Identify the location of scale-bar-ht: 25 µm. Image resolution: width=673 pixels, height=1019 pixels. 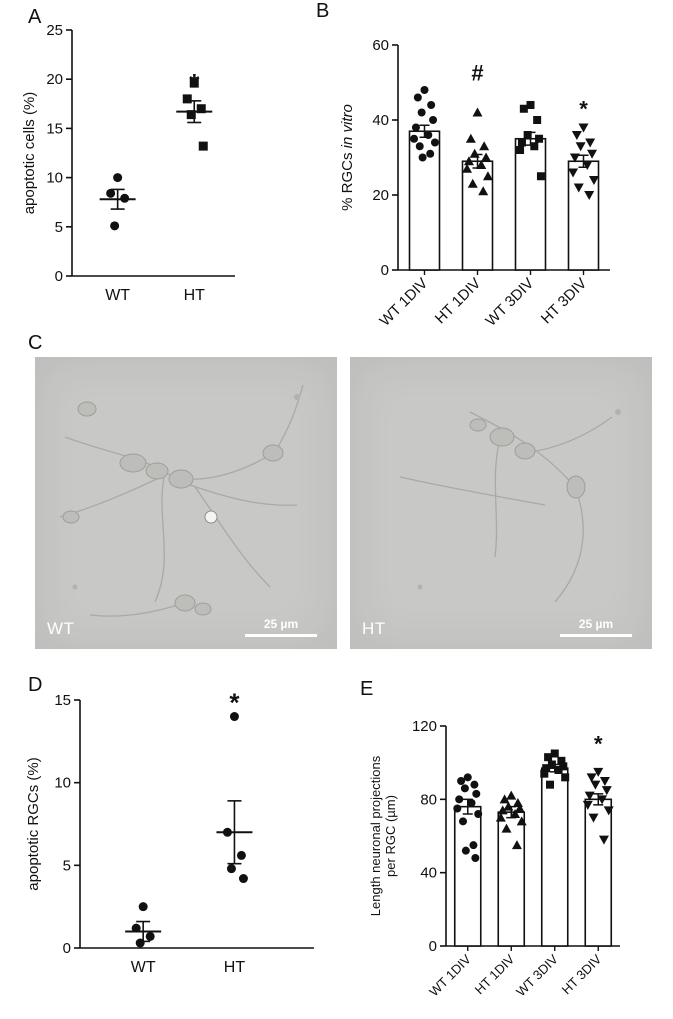
(596, 627).